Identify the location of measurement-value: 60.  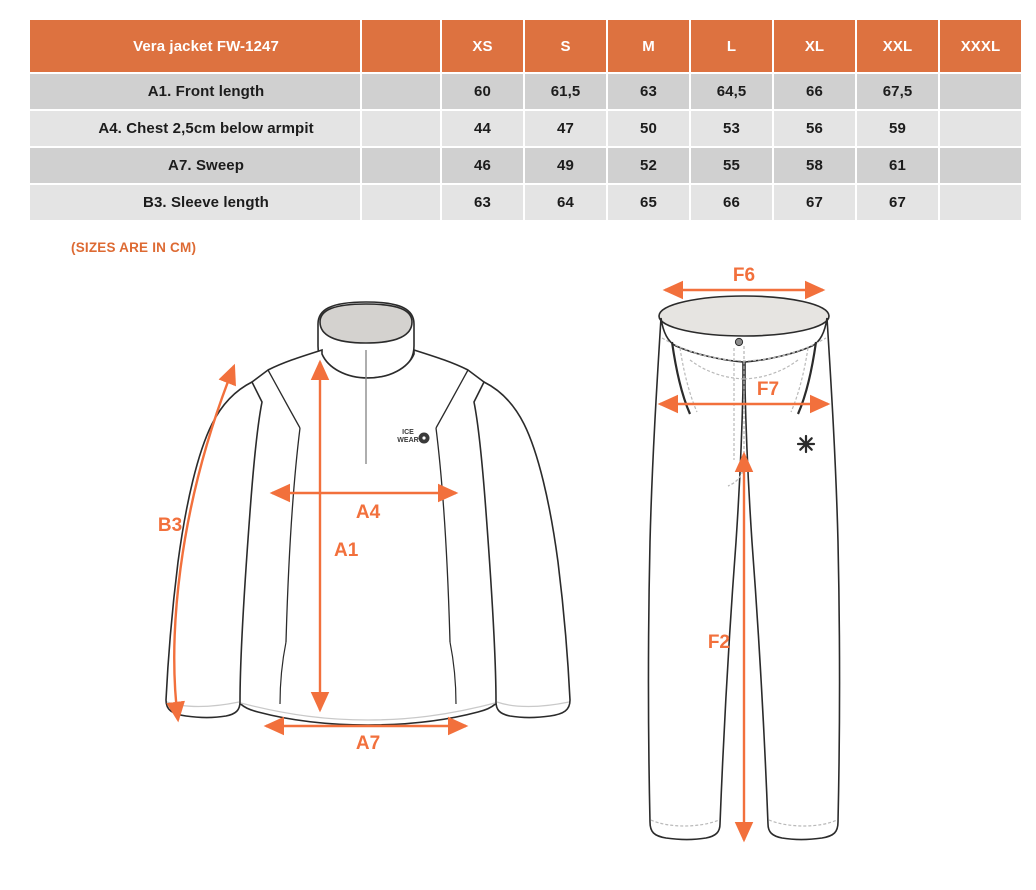
(482, 91).